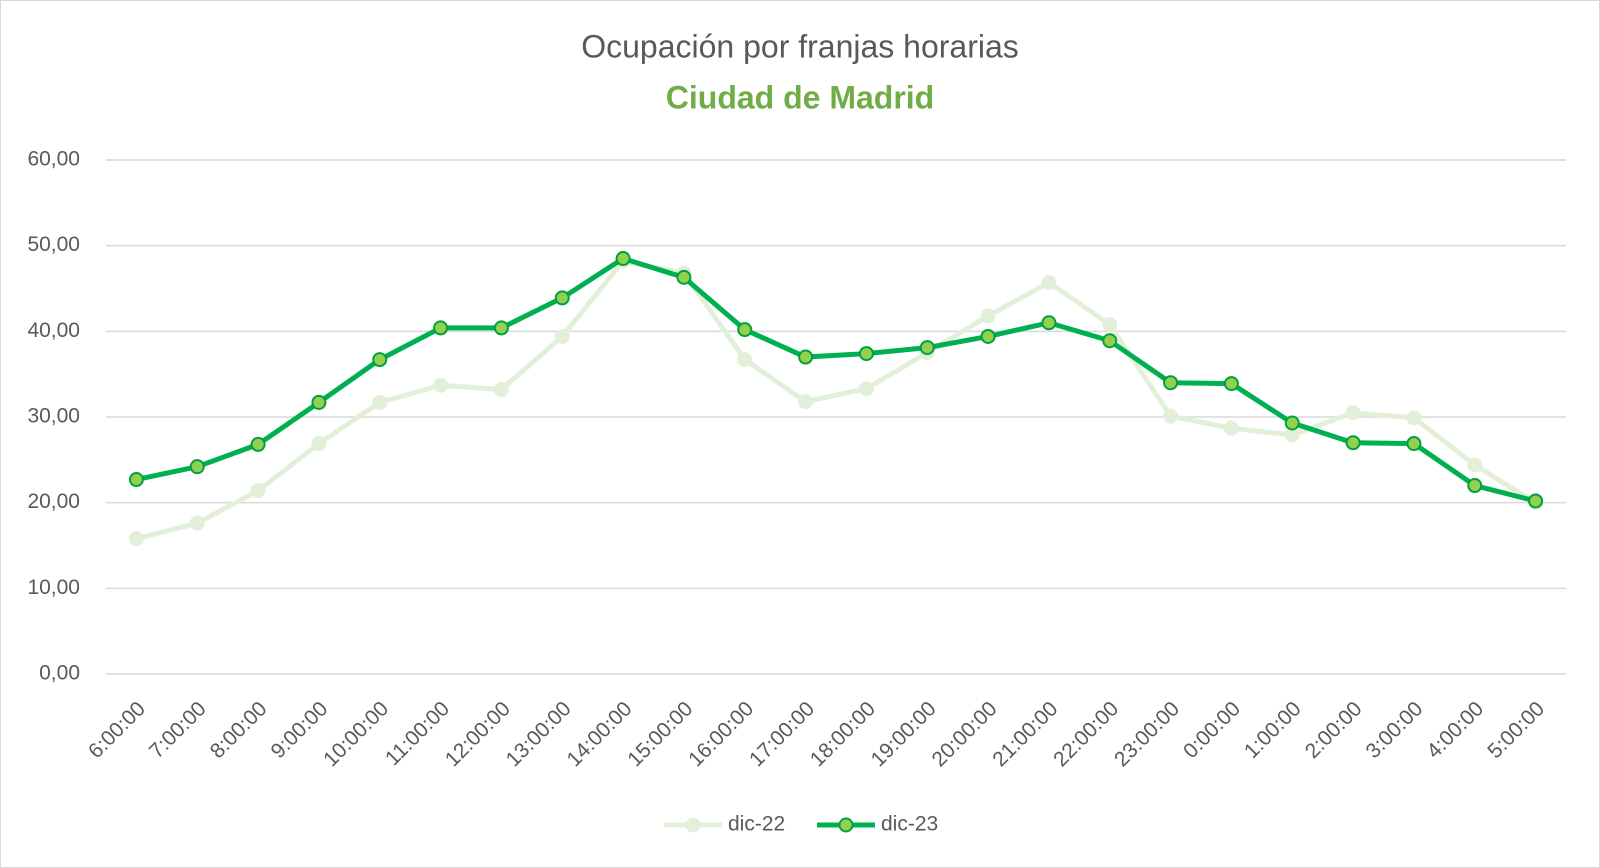 The width and height of the screenshot is (1600, 868). I want to click on chart-title: Ocupación por franjas horarias, so click(800, 46).